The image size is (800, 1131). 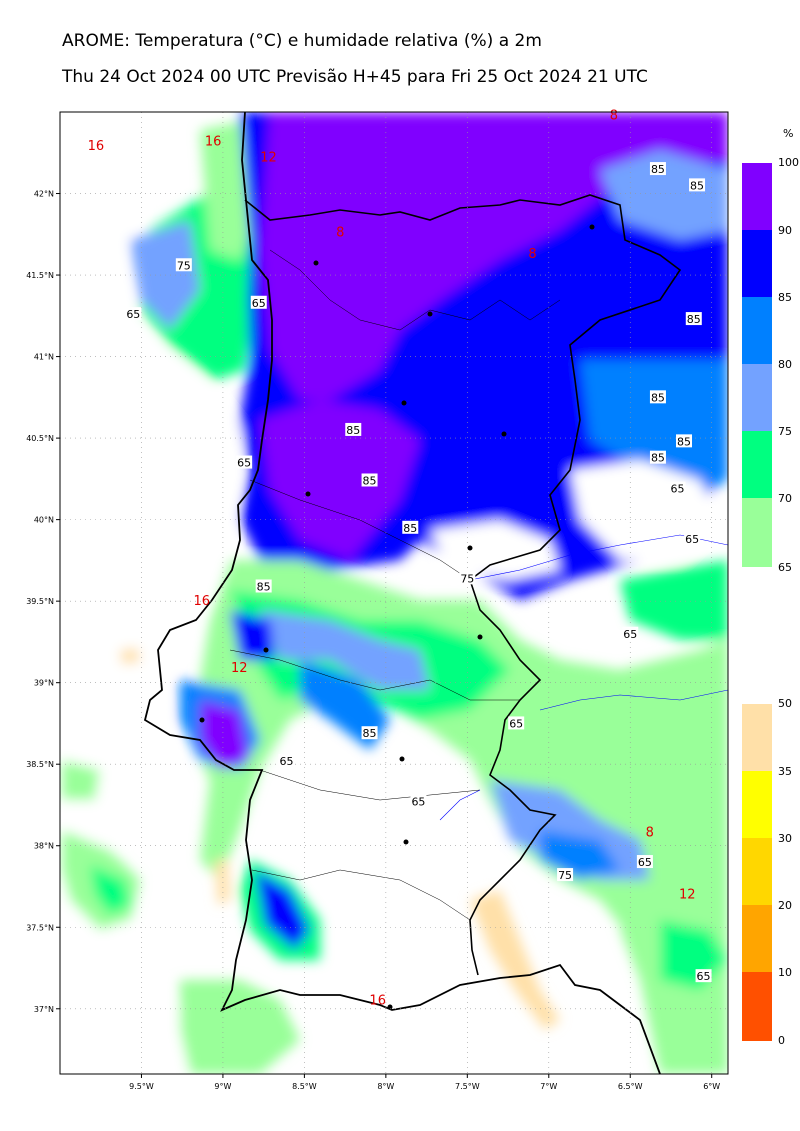 What do you see at coordinates (781, 1040) in the screenshot?
I see `colorbar-level: 0` at bounding box center [781, 1040].